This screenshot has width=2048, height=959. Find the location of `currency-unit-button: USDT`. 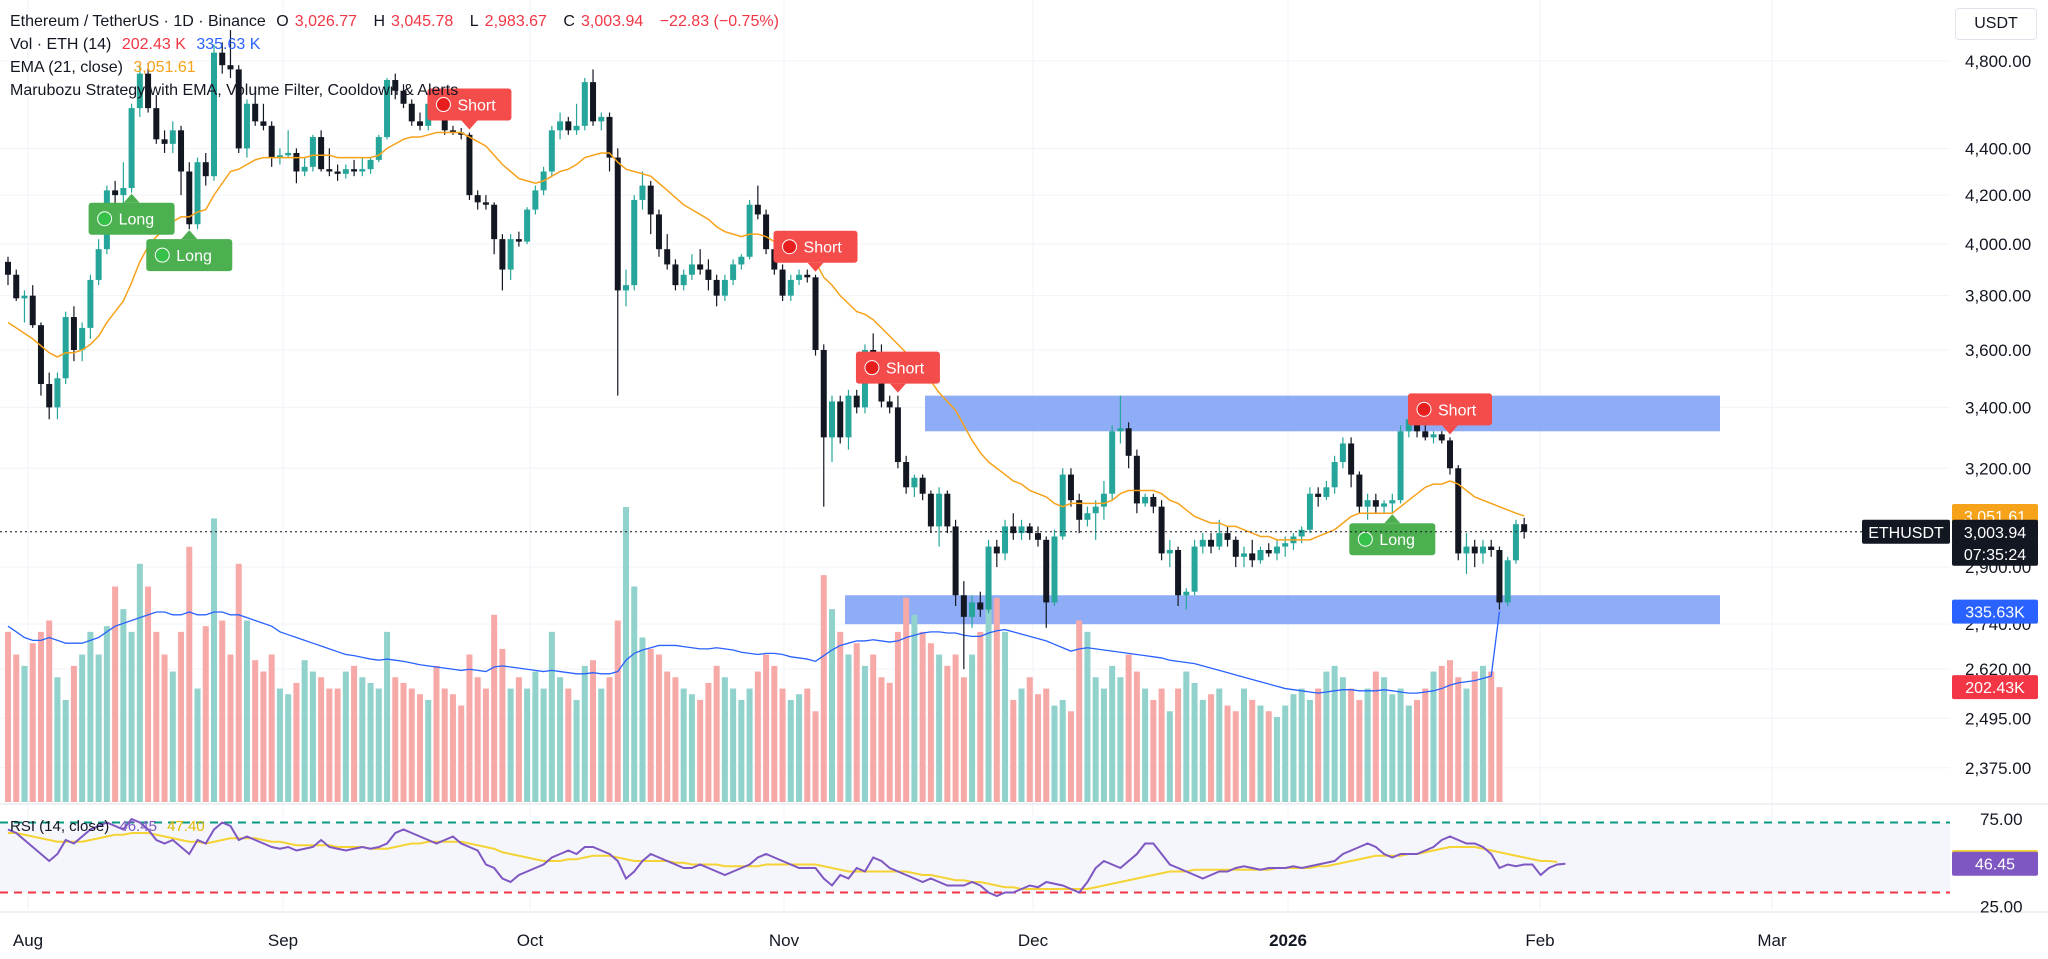

currency-unit-button: USDT is located at coordinates (1996, 24).